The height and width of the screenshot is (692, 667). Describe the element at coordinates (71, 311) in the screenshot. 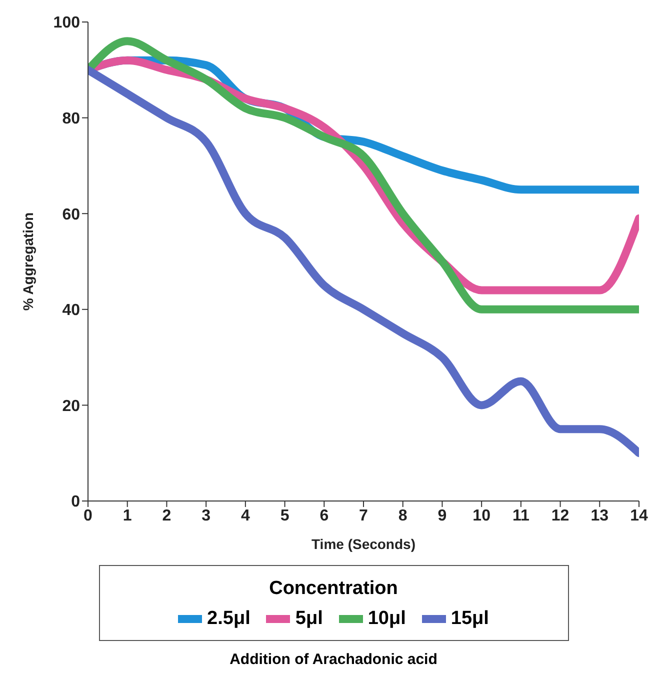

I see `y-tick-label: 40` at that location.